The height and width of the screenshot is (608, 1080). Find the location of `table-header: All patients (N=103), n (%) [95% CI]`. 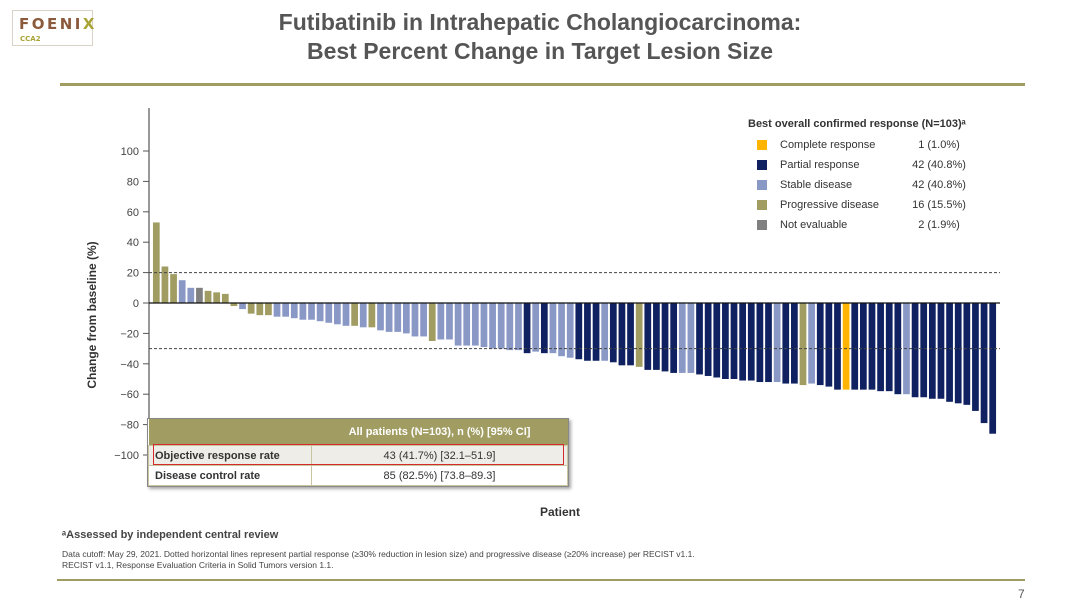

table-header: All patients (N=103), n (%) [95% CI] is located at coordinates (439, 432).